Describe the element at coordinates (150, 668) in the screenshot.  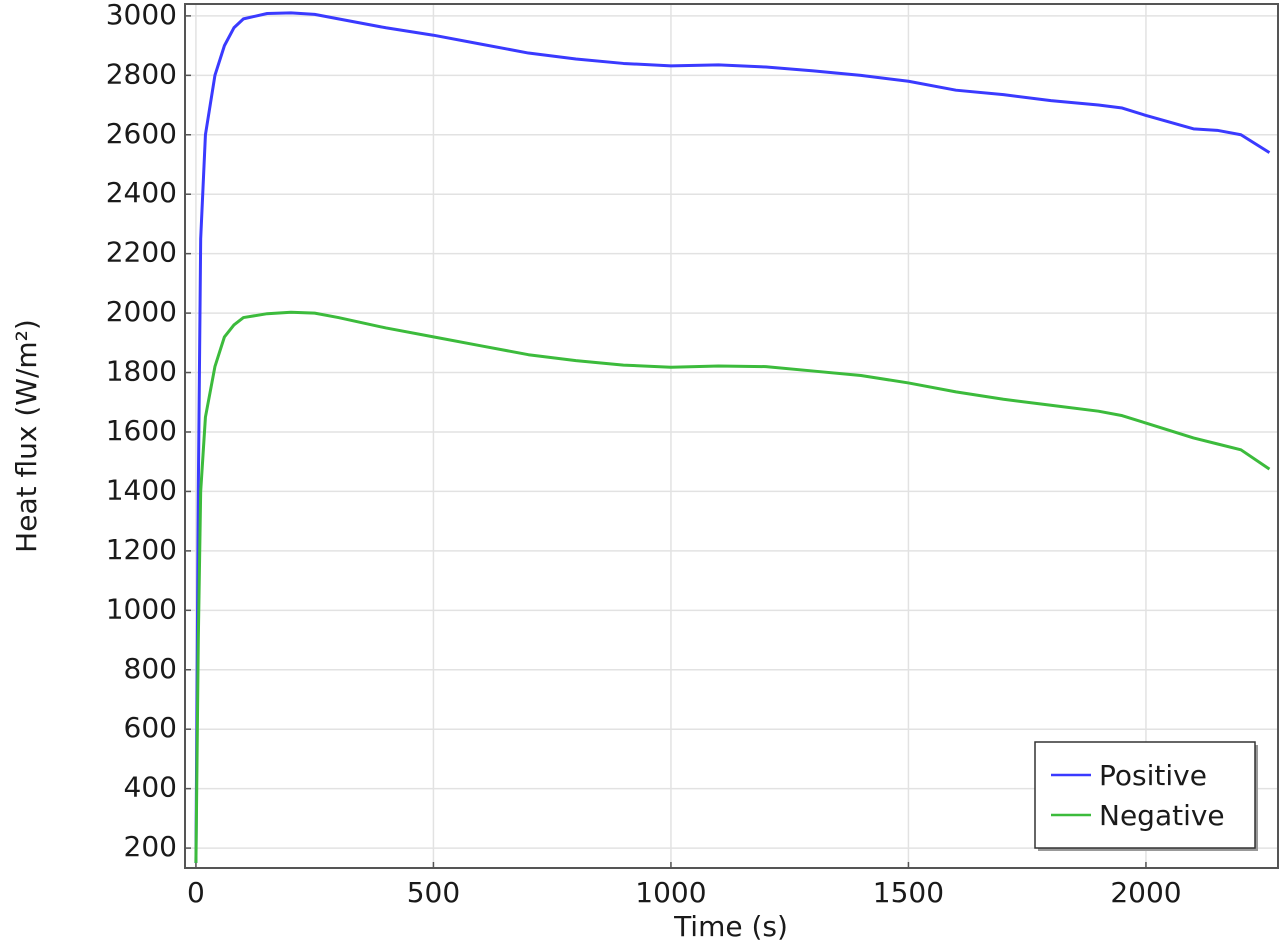
I see `y-tick-label: 800` at that location.